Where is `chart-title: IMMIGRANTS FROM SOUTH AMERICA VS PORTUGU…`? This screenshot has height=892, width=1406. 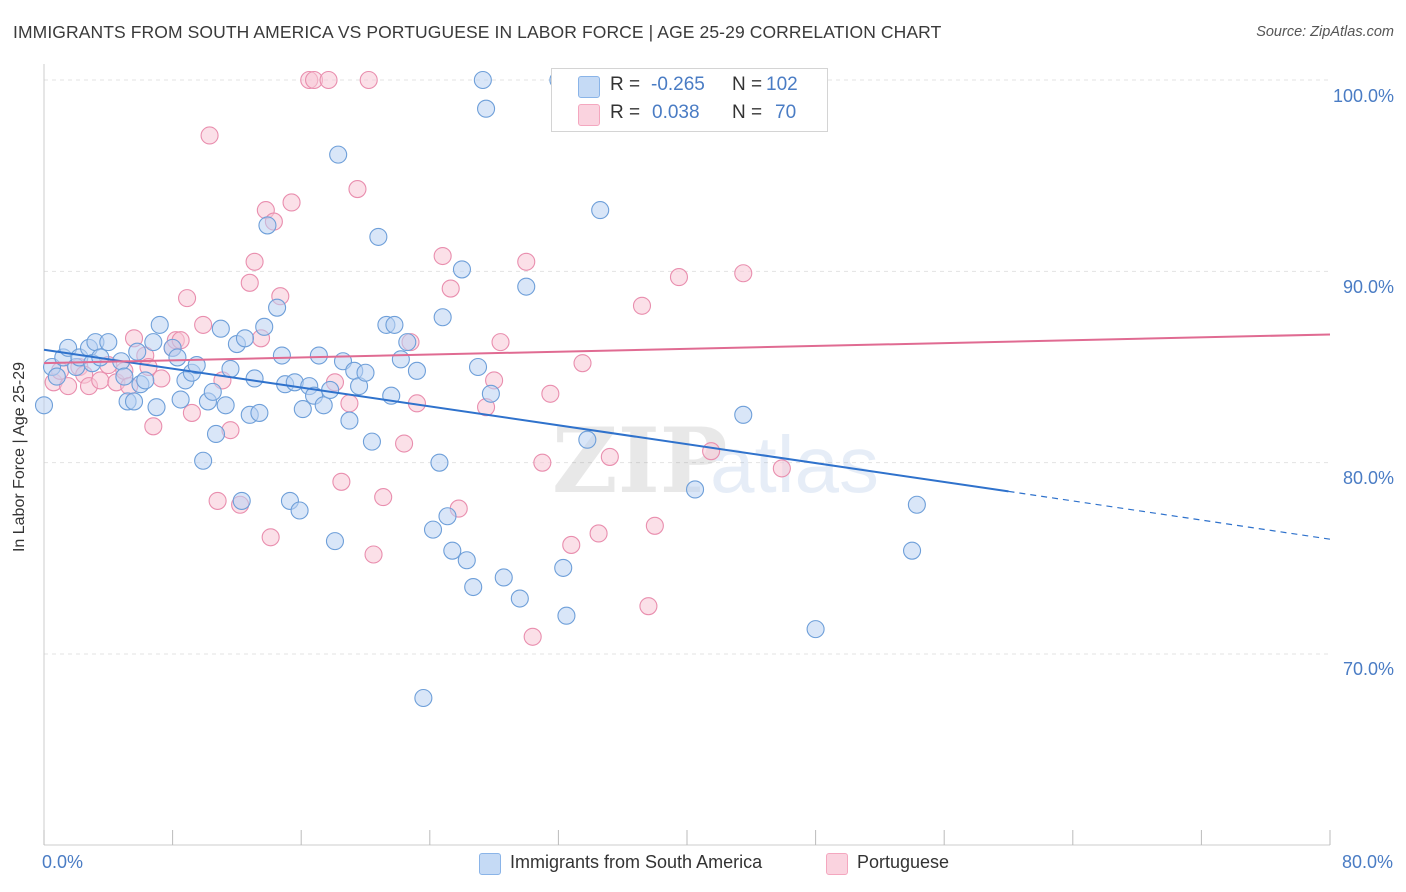 chart-title: IMMIGRANTS FROM SOUTH AMERICA VS PORTUGU… is located at coordinates (477, 32).